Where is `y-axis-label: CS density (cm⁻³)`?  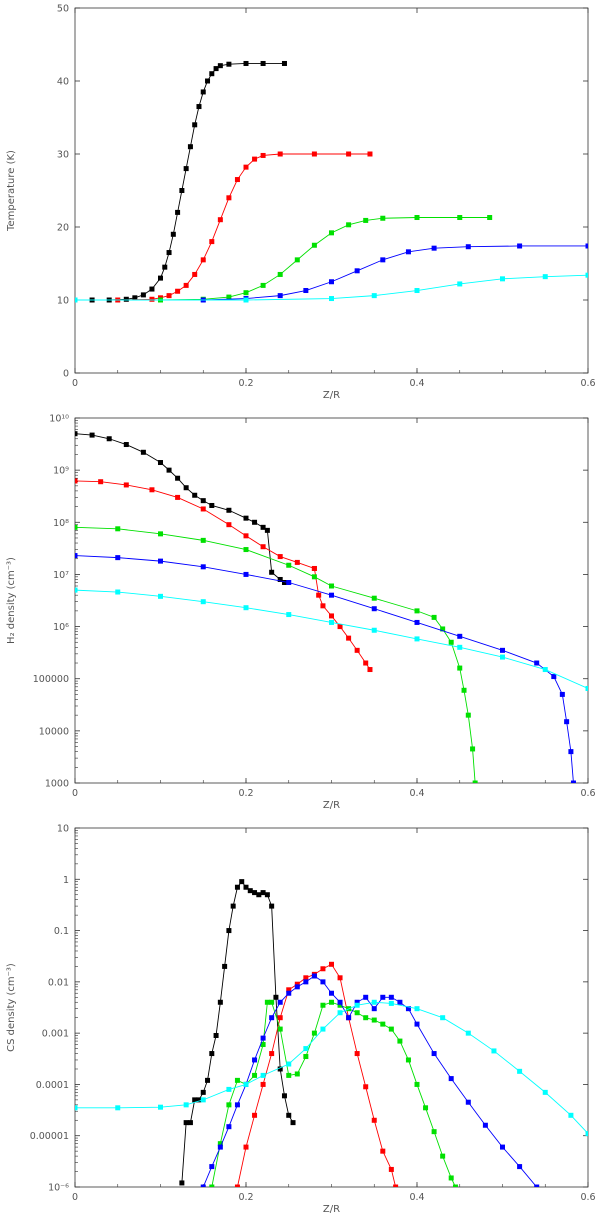
y-axis-label: CS density (cm⁻³) is located at coordinates (11, 1007).